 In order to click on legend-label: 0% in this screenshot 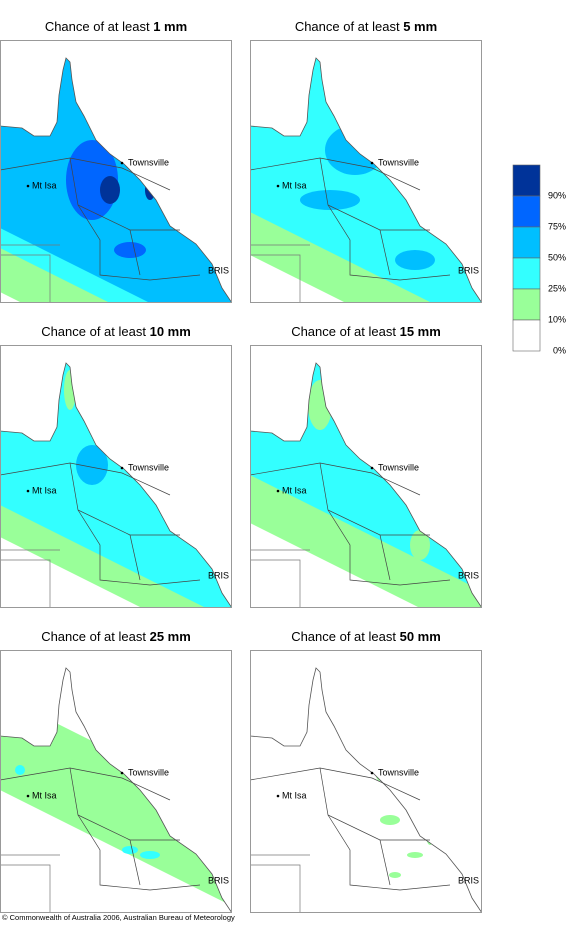, I will do `click(559, 350)`.